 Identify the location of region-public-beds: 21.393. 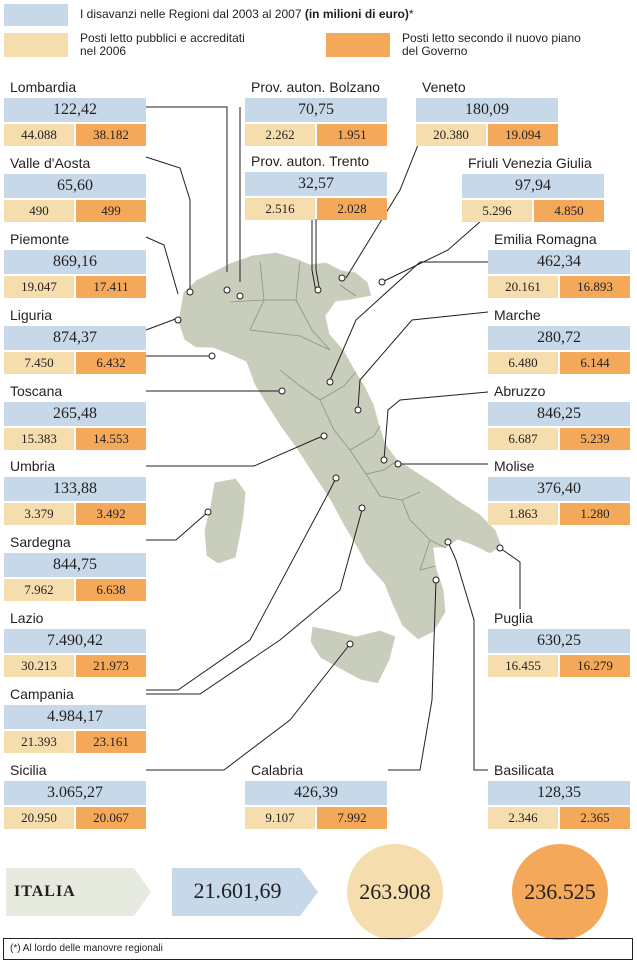
(39, 742).